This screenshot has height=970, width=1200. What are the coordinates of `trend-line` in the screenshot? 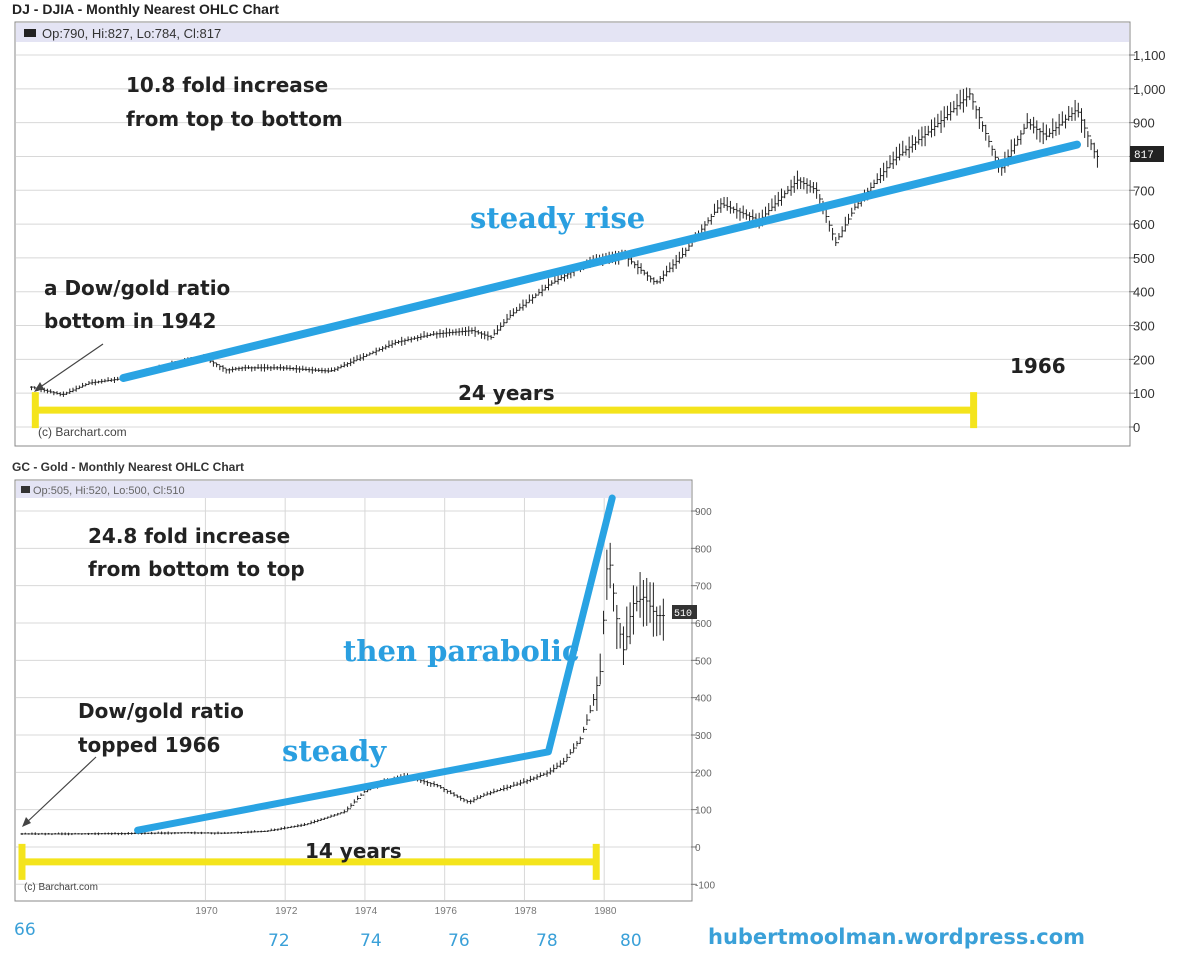 It's located at (375, 664).